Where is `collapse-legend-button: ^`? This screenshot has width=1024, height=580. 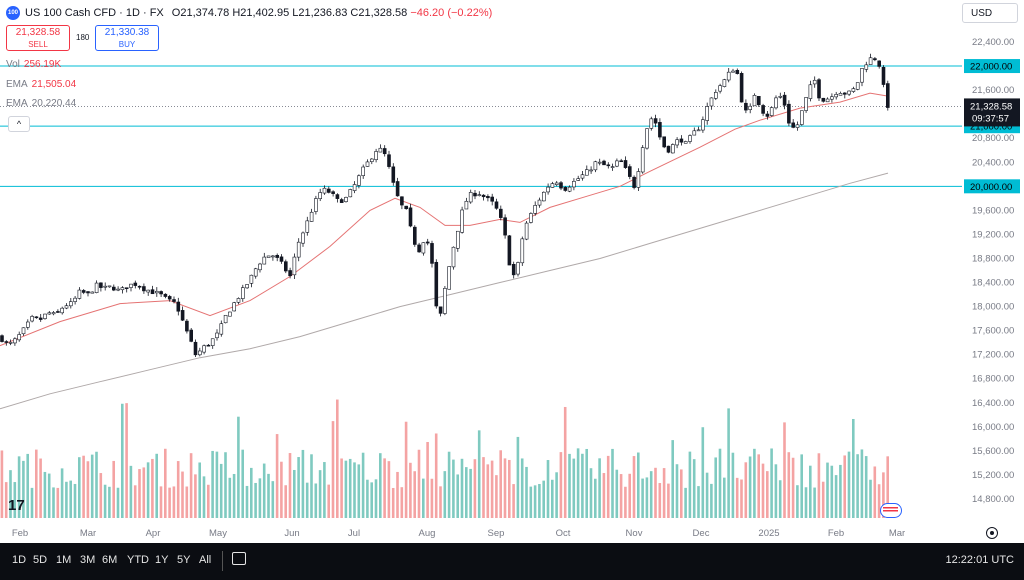
collapse-legend-button: ^ is located at coordinates (19, 124).